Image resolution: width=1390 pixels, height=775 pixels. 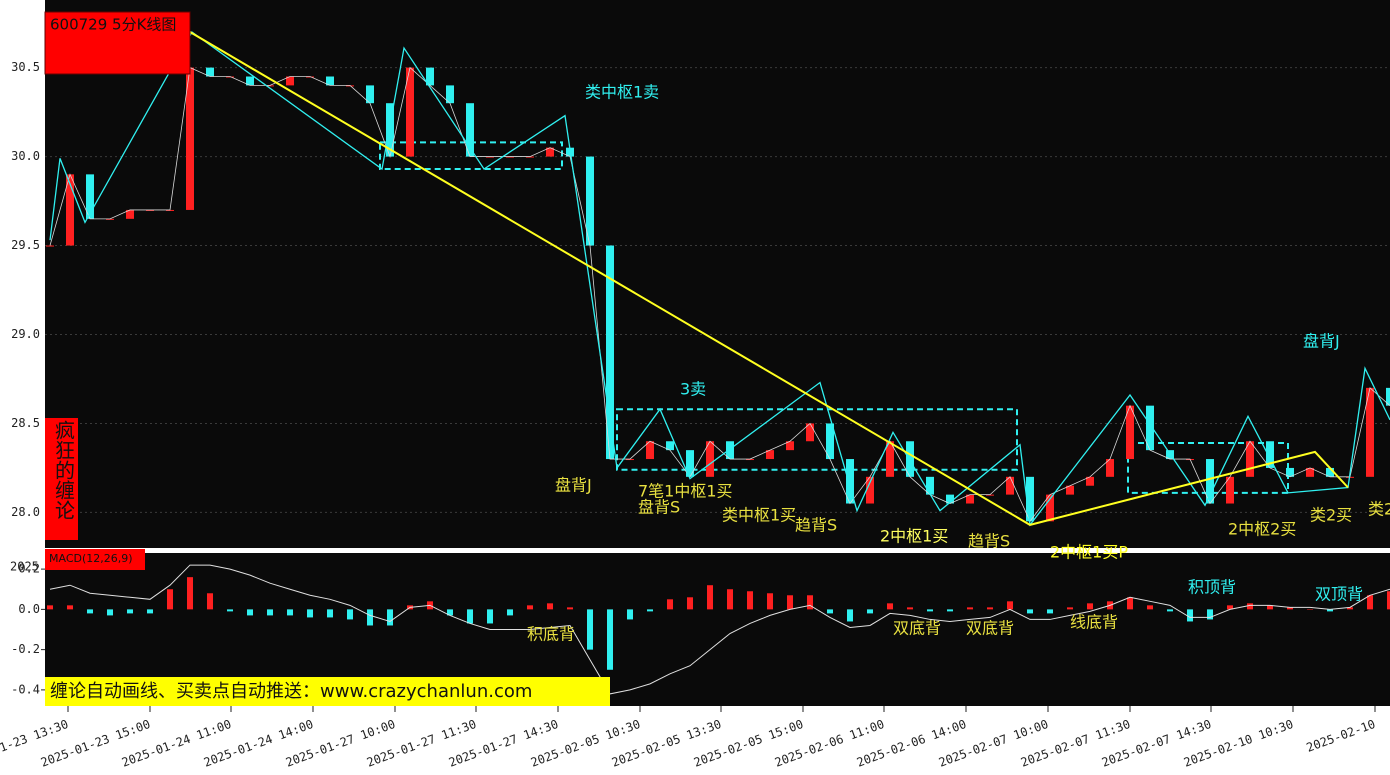 What do you see at coordinates (25, 67) in the screenshot?
I see `y-tick-label: 30.5` at bounding box center [25, 67].